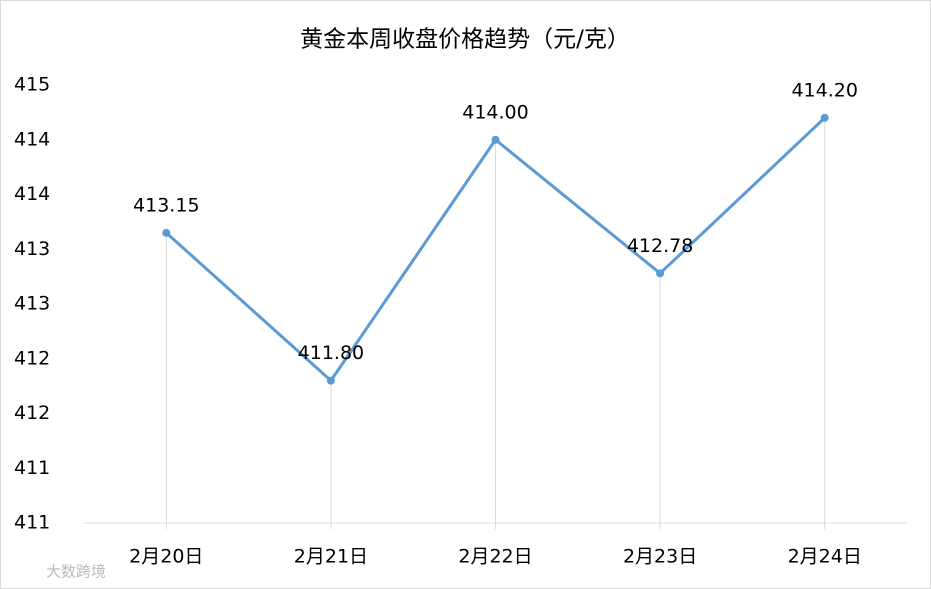 Image resolution: width=931 pixels, height=589 pixels. Describe the element at coordinates (495, 112) in the screenshot. I see `data-label: 414.00` at that location.